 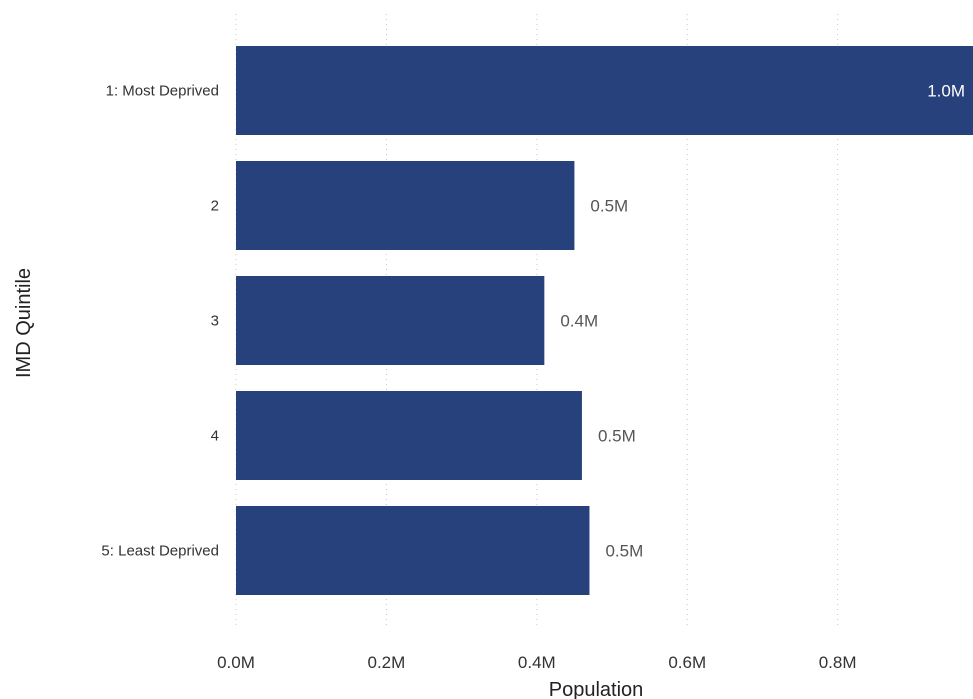 What do you see at coordinates (687, 662) in the screenshot?
I see `x-tick-label: 0.6M` at bounding box center [687, 662].